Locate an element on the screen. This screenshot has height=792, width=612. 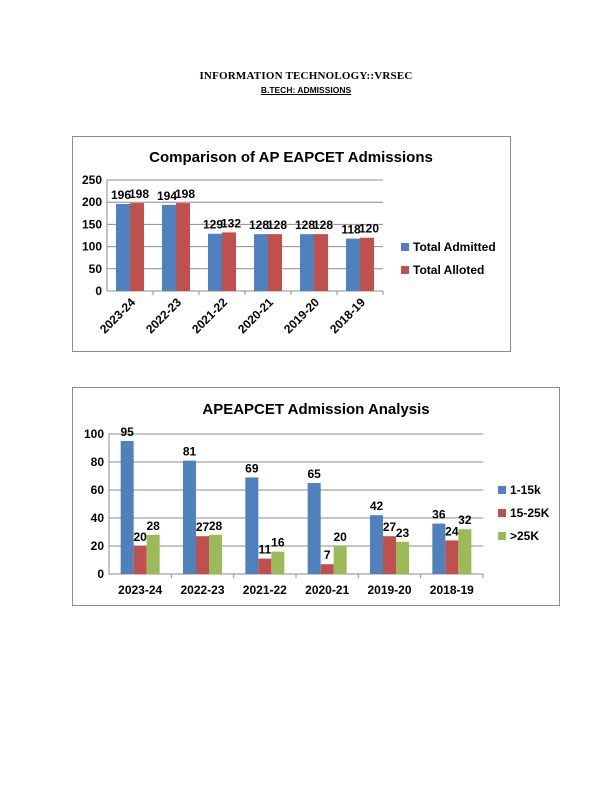
page-subtitle: B.TECH: ADMISSIONS is located at coordinates (306, 90).